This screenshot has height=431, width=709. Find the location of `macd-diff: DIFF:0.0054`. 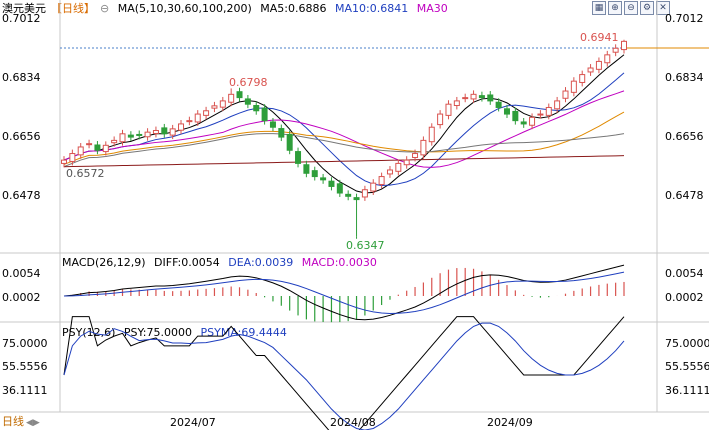

macd-diff: DIFF:0.0054 is located at coordinates (187, 262).